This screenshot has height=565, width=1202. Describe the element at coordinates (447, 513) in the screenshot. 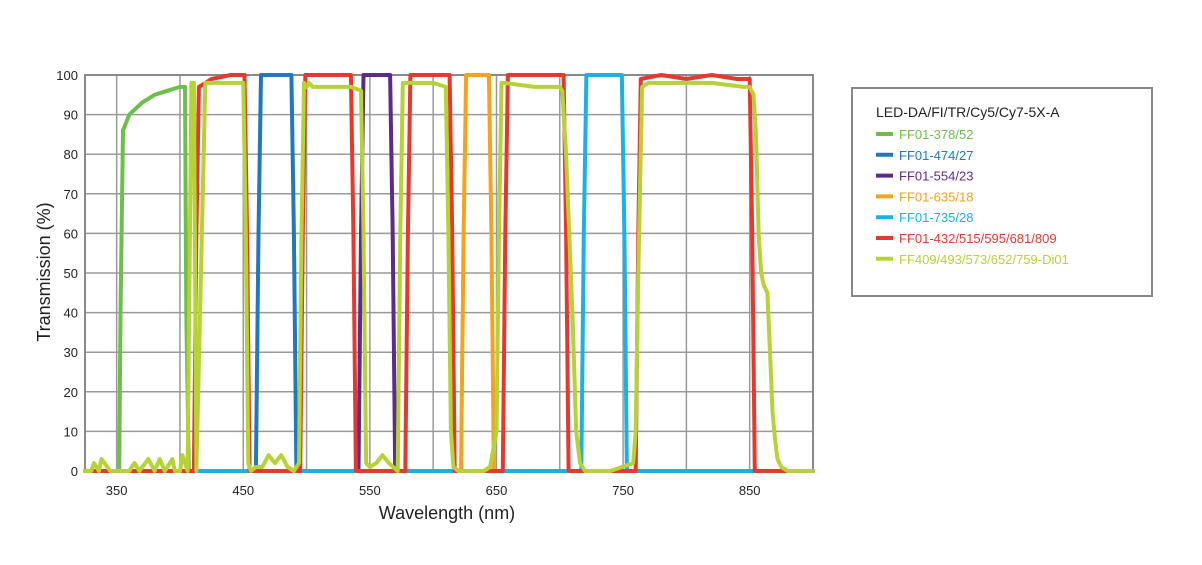

I see `x-axis-title: Wavelength (nm)` at that location.